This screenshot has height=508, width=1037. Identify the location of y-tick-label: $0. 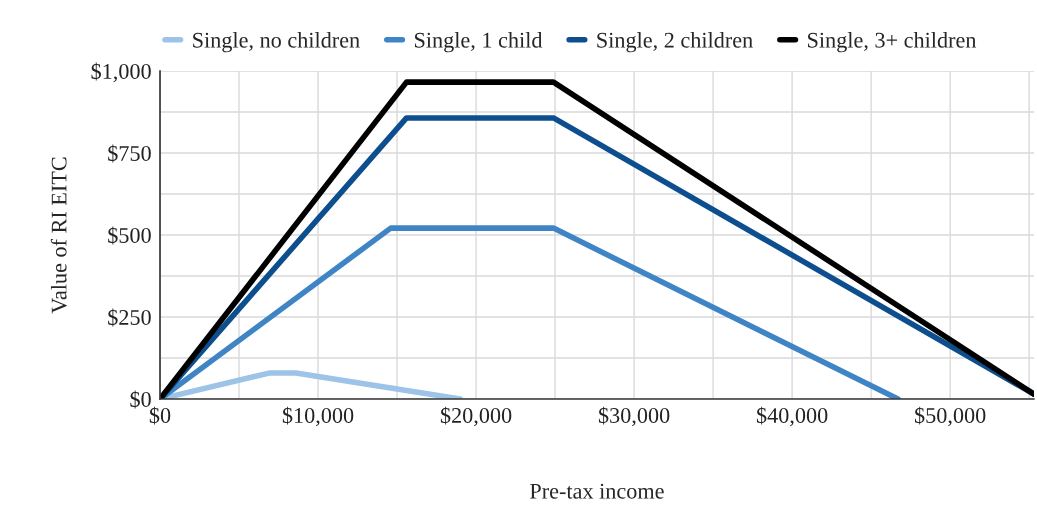
(140, 399).